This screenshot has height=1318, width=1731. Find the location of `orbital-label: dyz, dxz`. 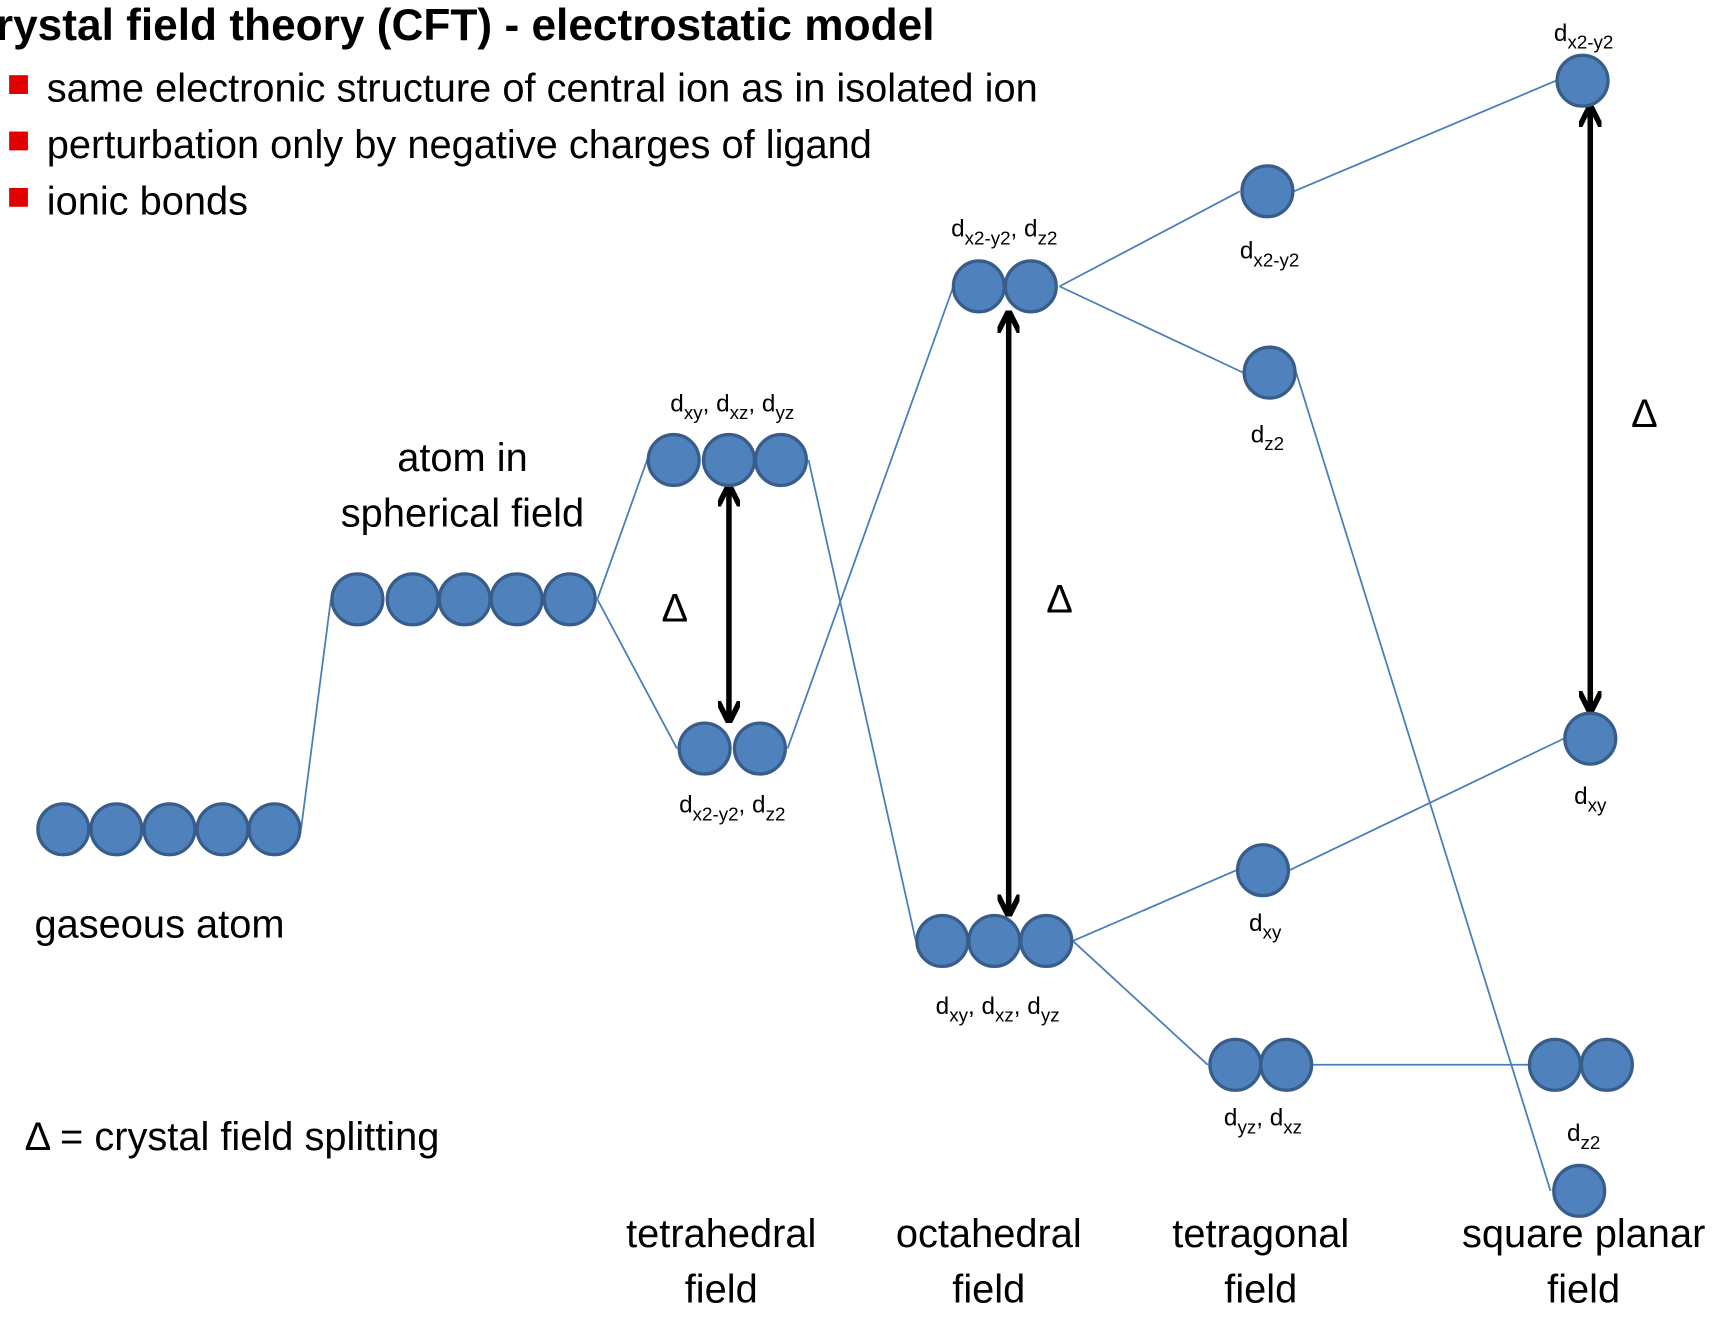

orbital-label: dyz, dxz is located at coordinates (1263, 1121).